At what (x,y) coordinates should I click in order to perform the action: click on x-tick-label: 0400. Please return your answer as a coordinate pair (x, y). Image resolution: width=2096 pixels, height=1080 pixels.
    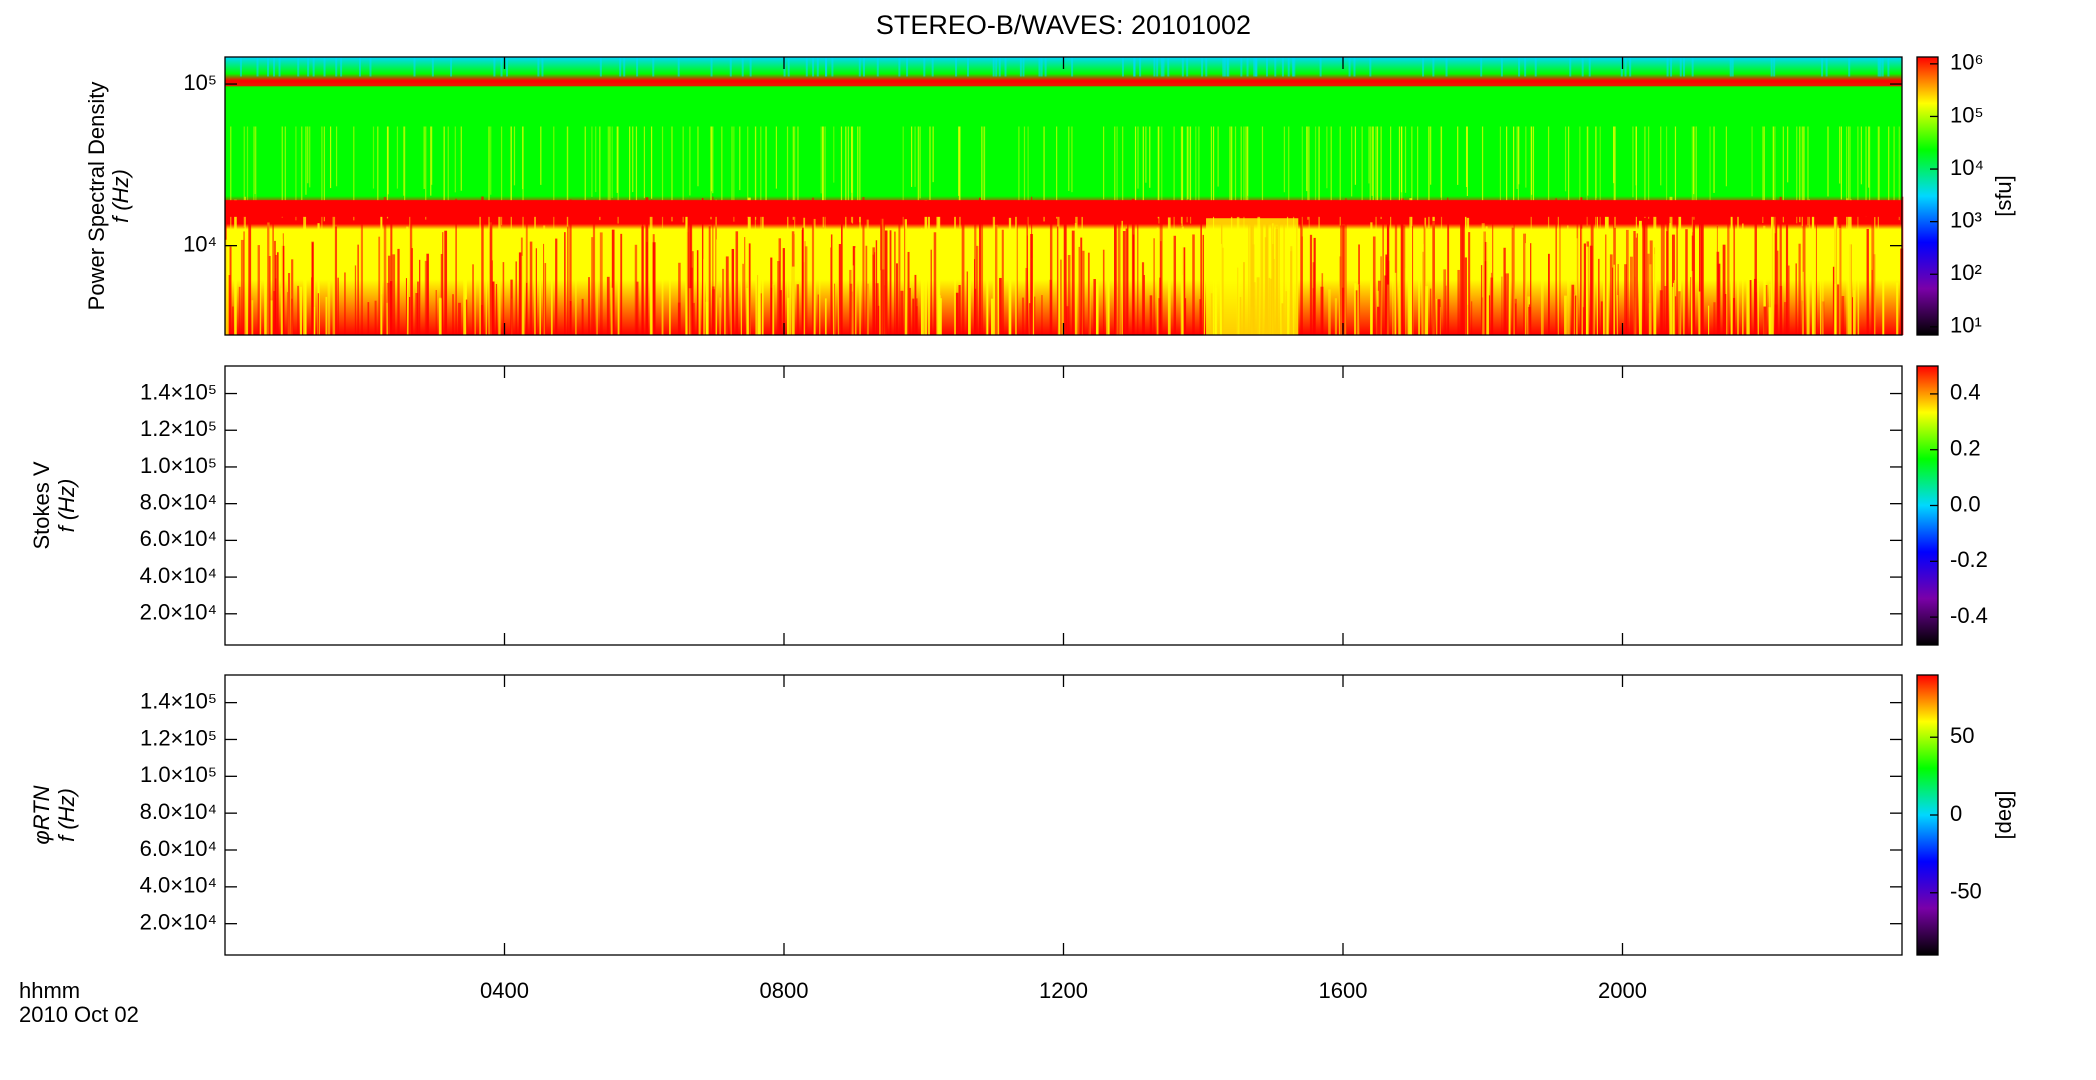
    Looking at the image, I should click on (504, 990).